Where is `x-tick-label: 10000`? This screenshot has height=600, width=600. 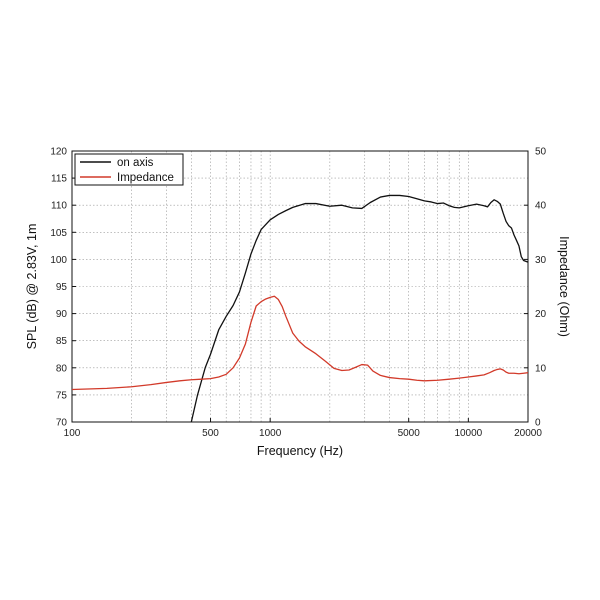
x-tick-label: 10000 is located at coordinates (468, 433).